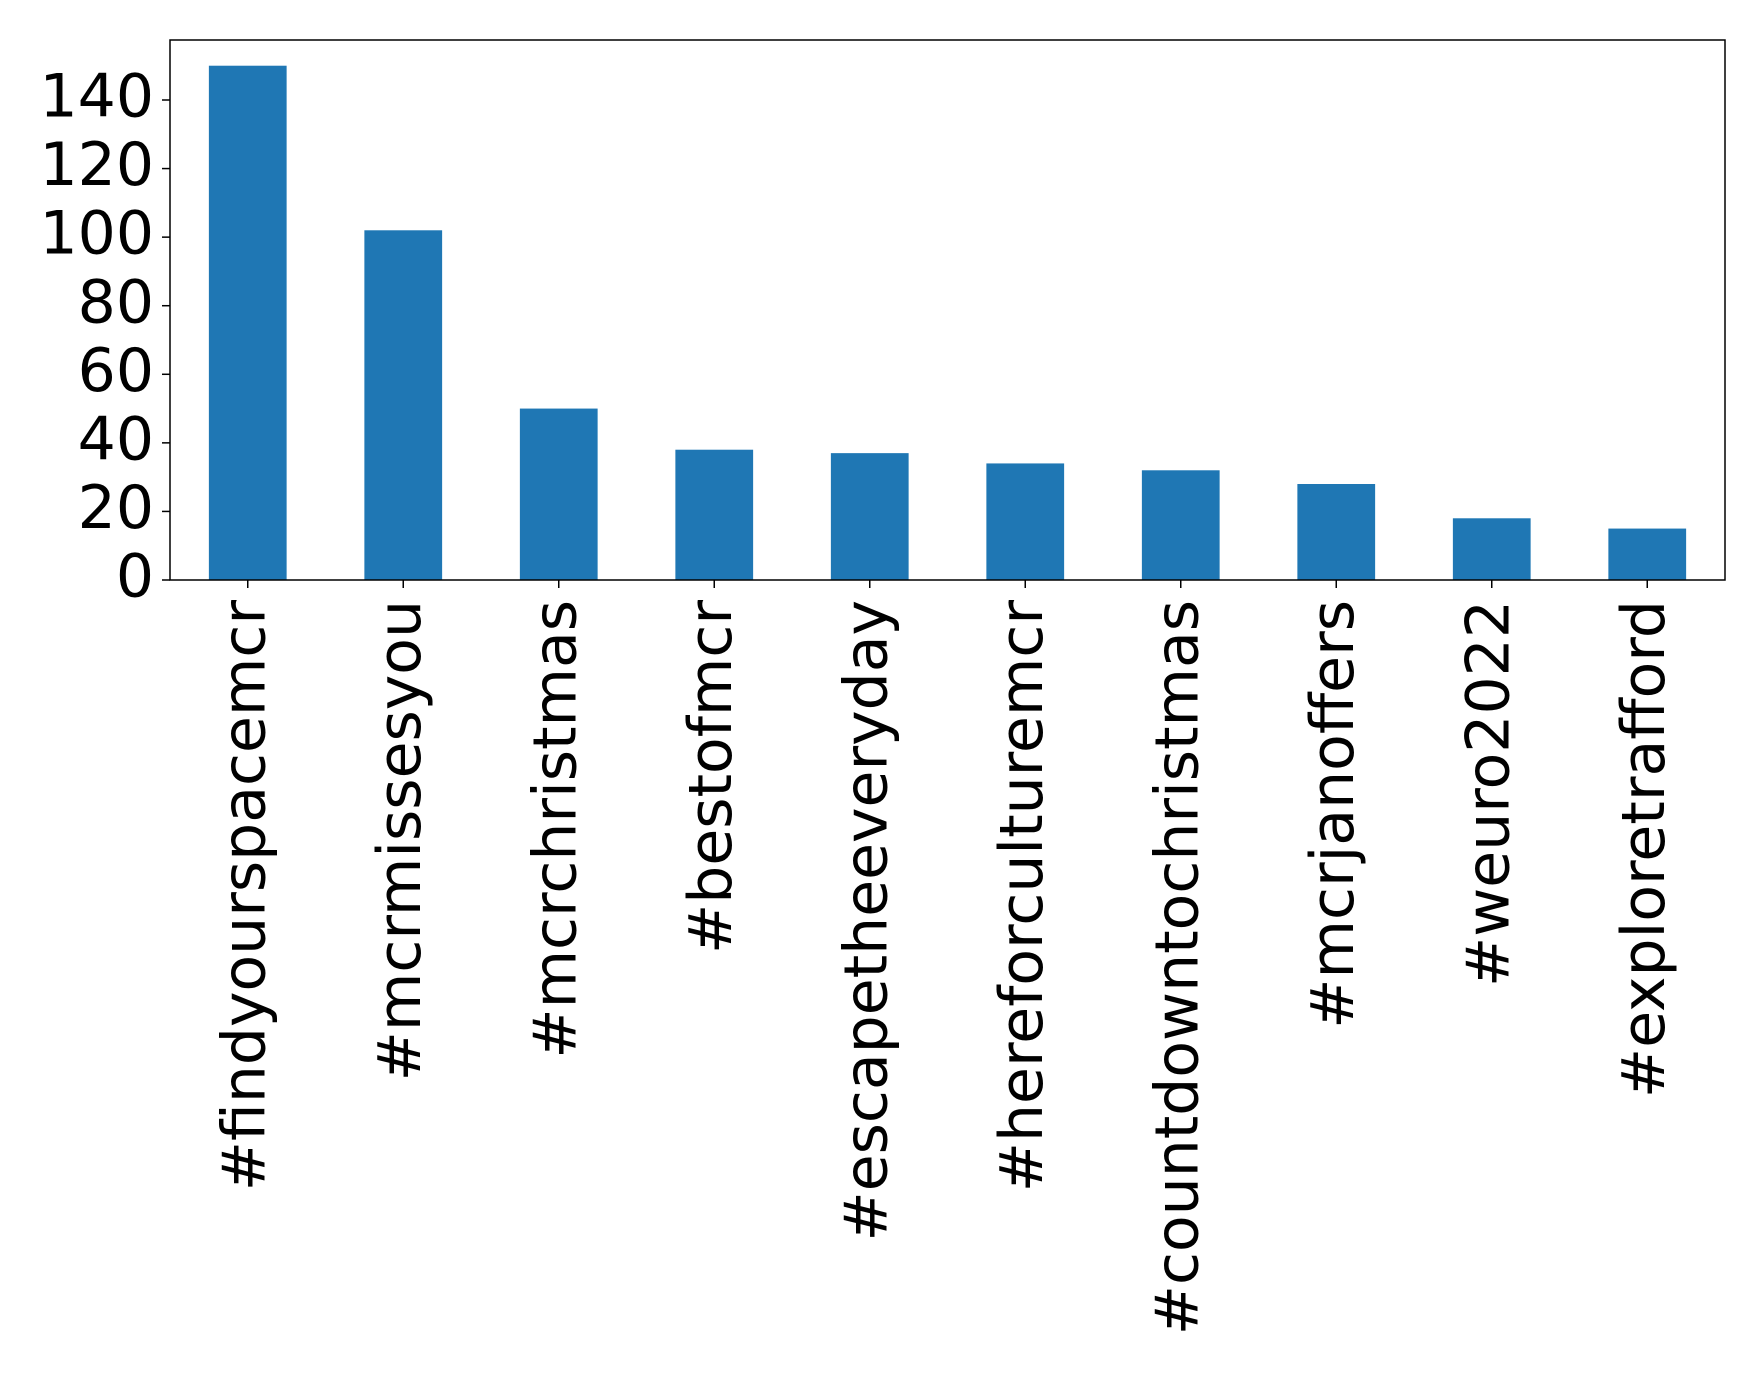 The image size is (1758, 1394). Describe the element at coordinates (1177, 967) in the screenshot. I see `x-tick-label: #countdowntochristmas` at that location.